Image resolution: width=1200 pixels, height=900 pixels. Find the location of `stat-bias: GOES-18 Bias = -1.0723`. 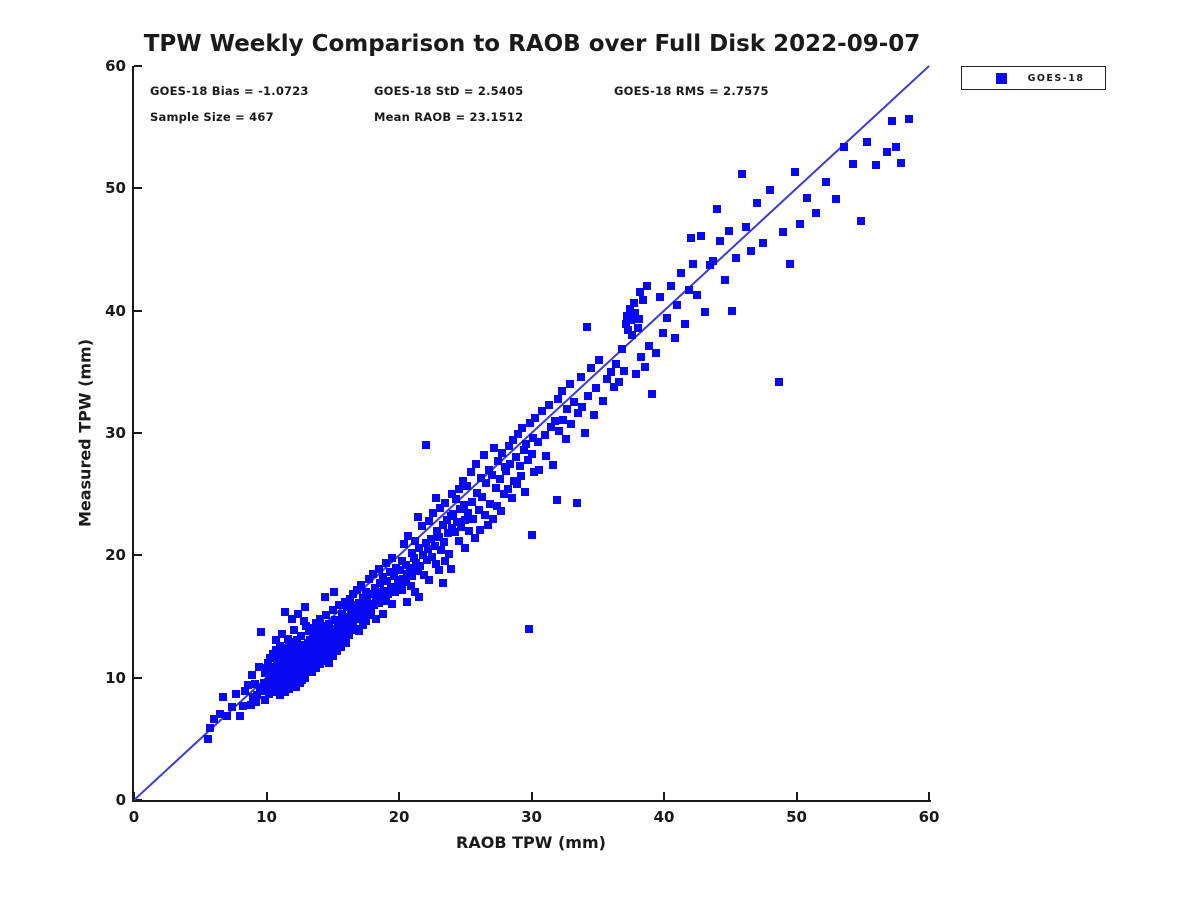

stat-bias: GOES-18 Bias = -1.0723 is located at coordinates (229, 91).